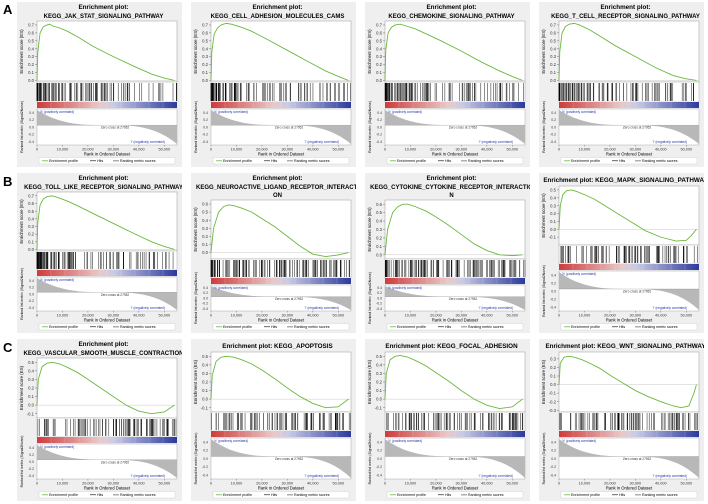 Image resolution: width=708 pixels, height=504 pixels. I want to click on ranking-metric-fill, so click(455, 458).